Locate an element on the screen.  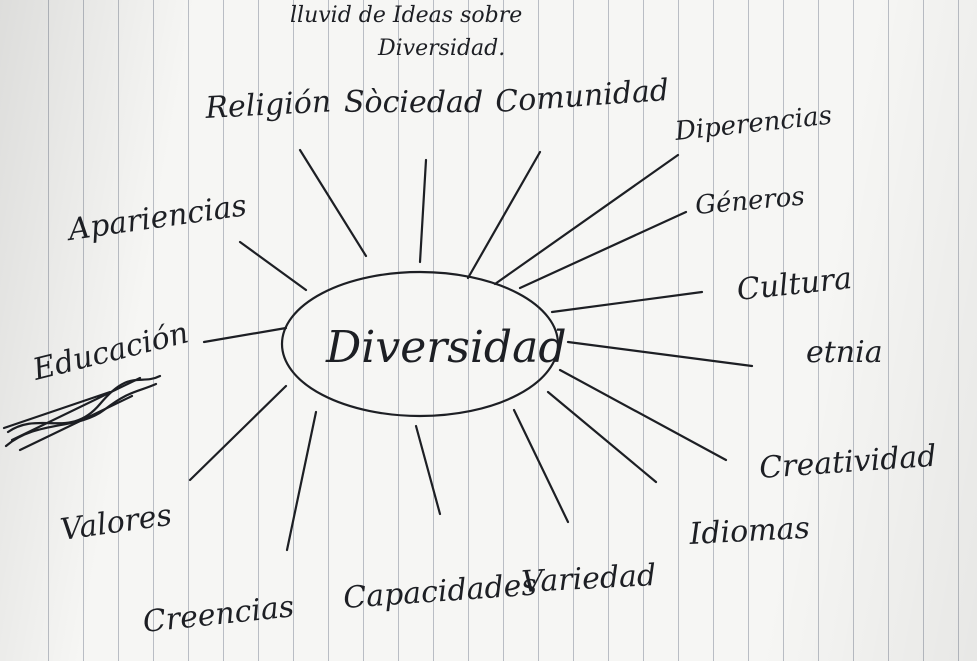
ray-capacidades is located at coordinates (428, 470).